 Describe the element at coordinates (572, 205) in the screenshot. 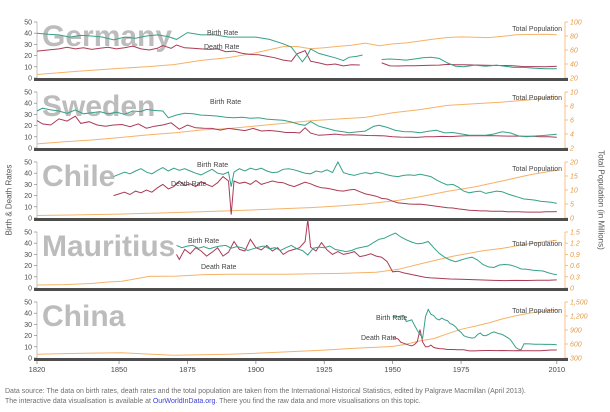

I see `right-tick-label: 5` at that location.